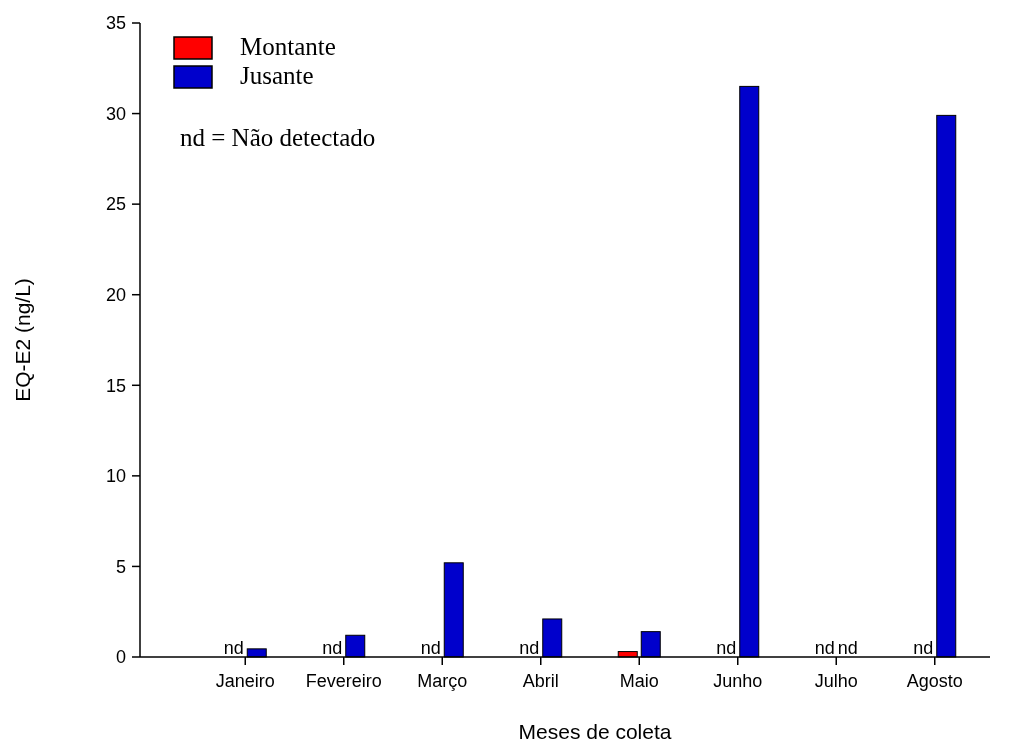 Image resolution: width=1014 pixels, height=755 pixels. I want to click on x-tick-label: Março, so click(442, 681).